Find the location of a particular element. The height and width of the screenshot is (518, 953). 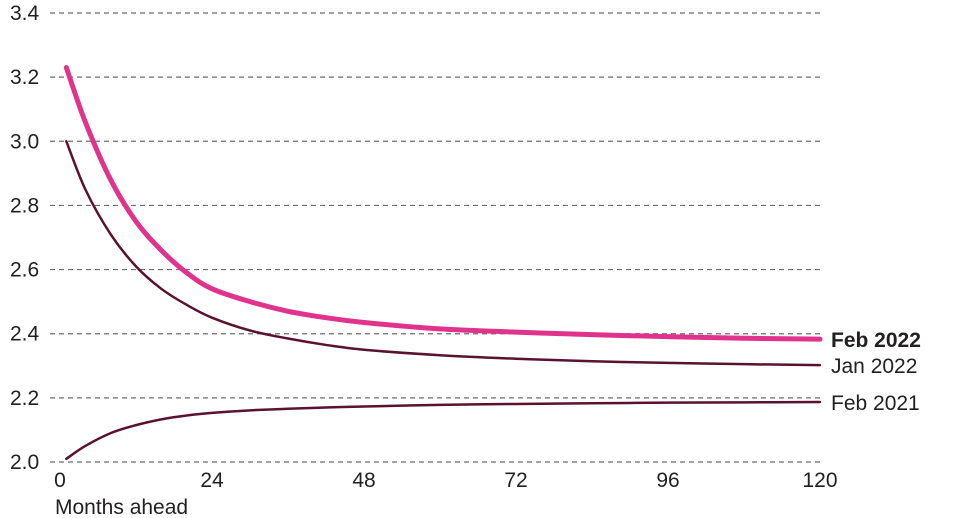

x-tick-label: 72 is located at coordinates (515, 480).